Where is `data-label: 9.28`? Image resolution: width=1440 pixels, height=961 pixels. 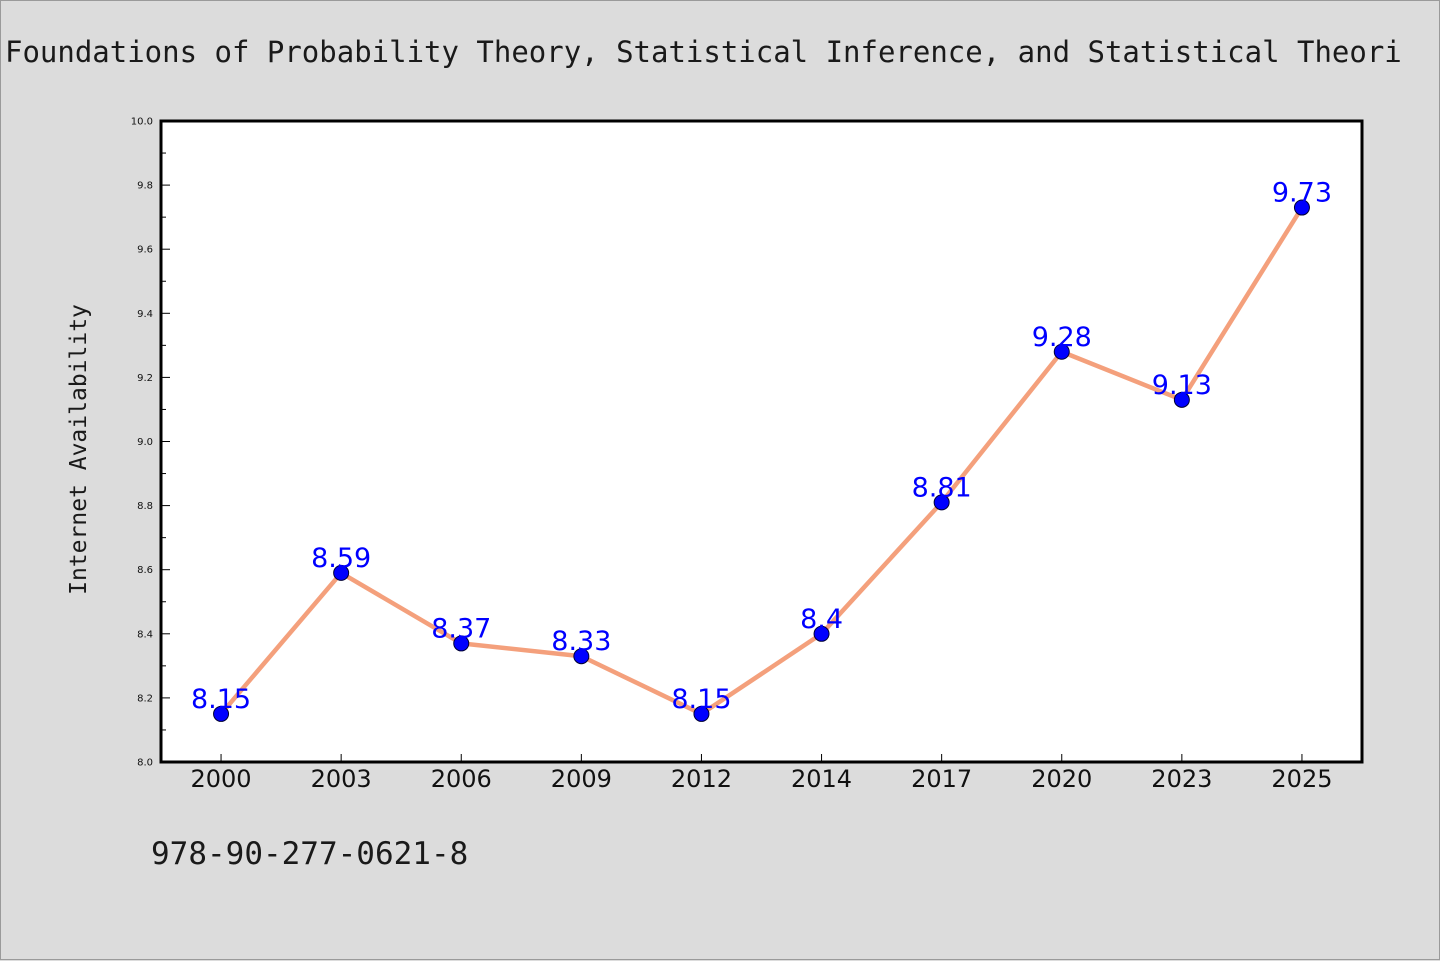 data-label: 9.28 is located at coordinates (1062, 337).